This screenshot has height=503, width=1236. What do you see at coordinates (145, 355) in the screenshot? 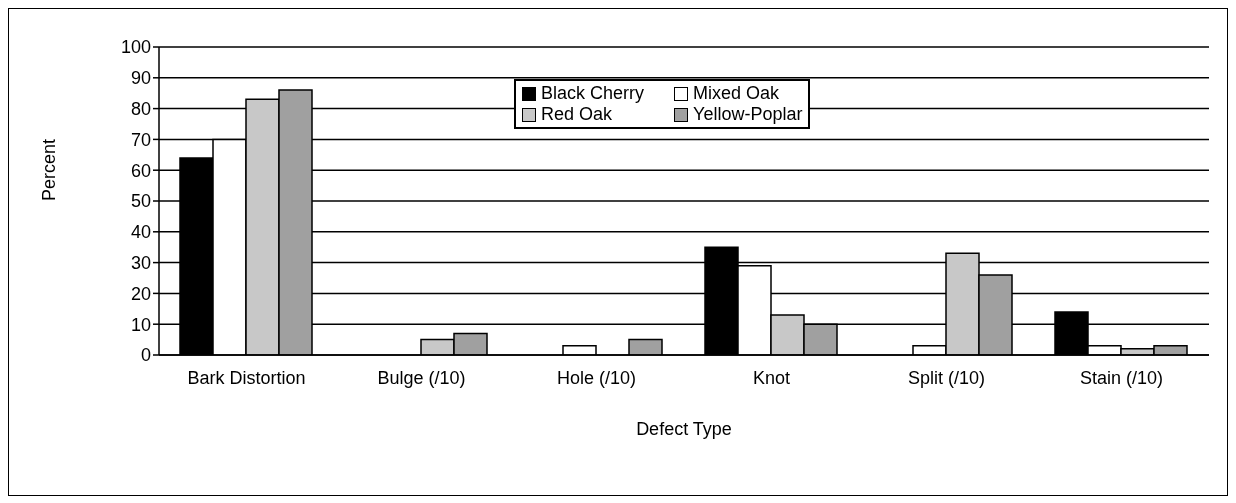
I see `y-tick-label: 0` at bounding box center [145, 355].